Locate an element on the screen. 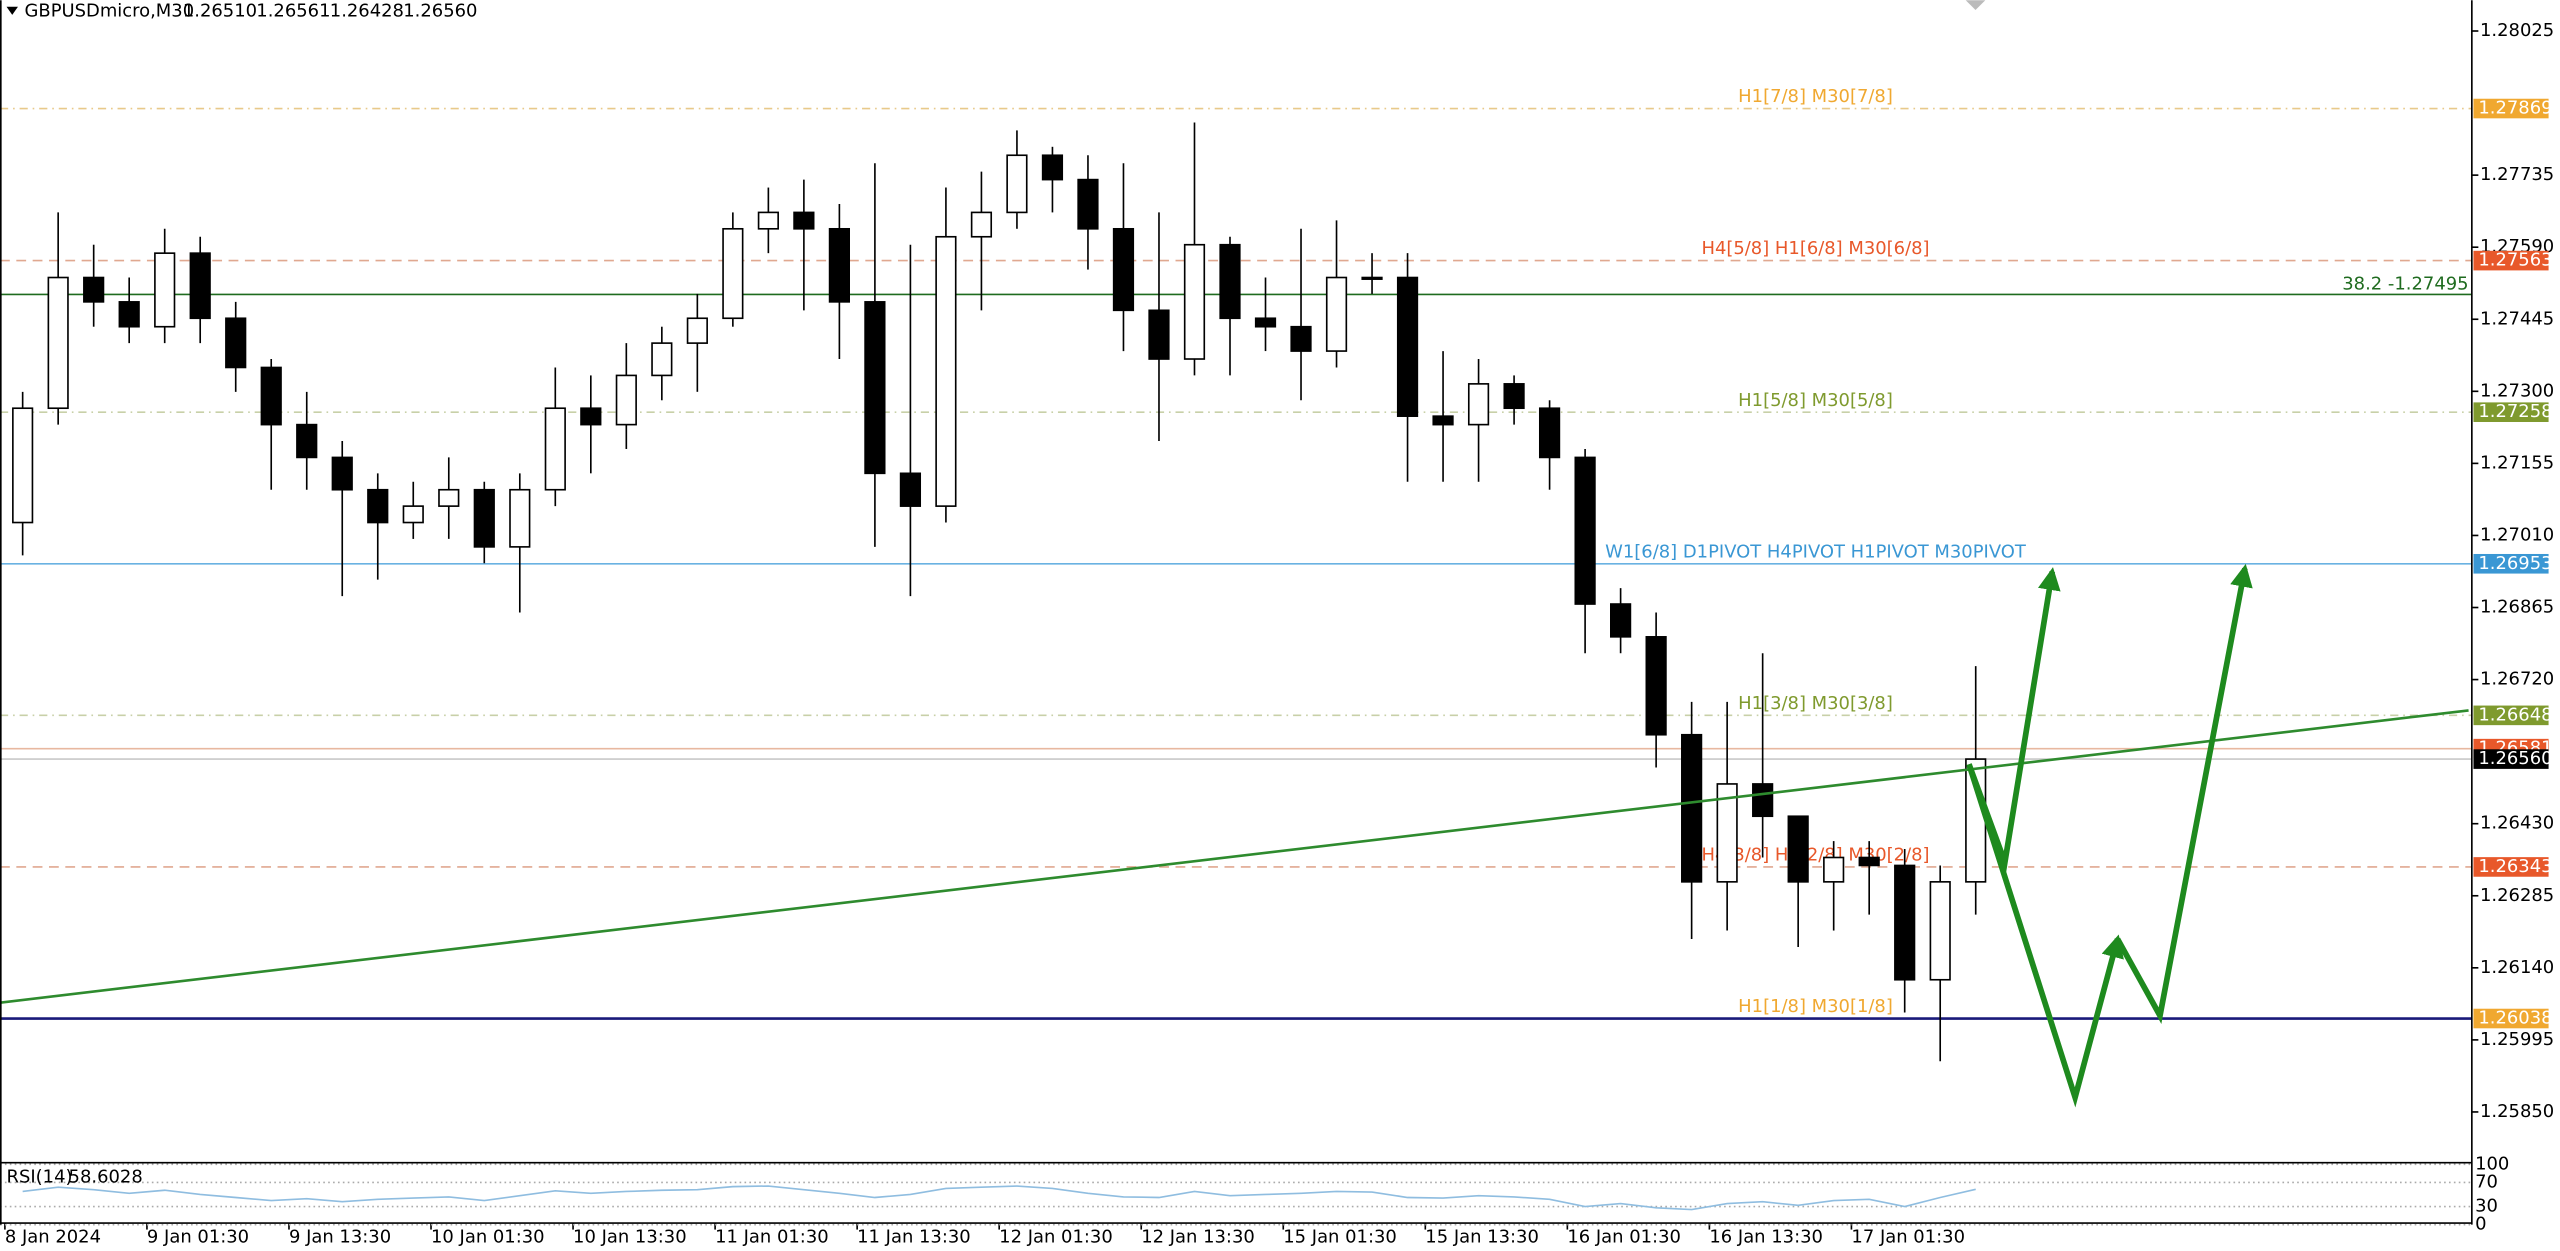  rsi-tick-label: 70 is located at coordinates (2486, 1181).